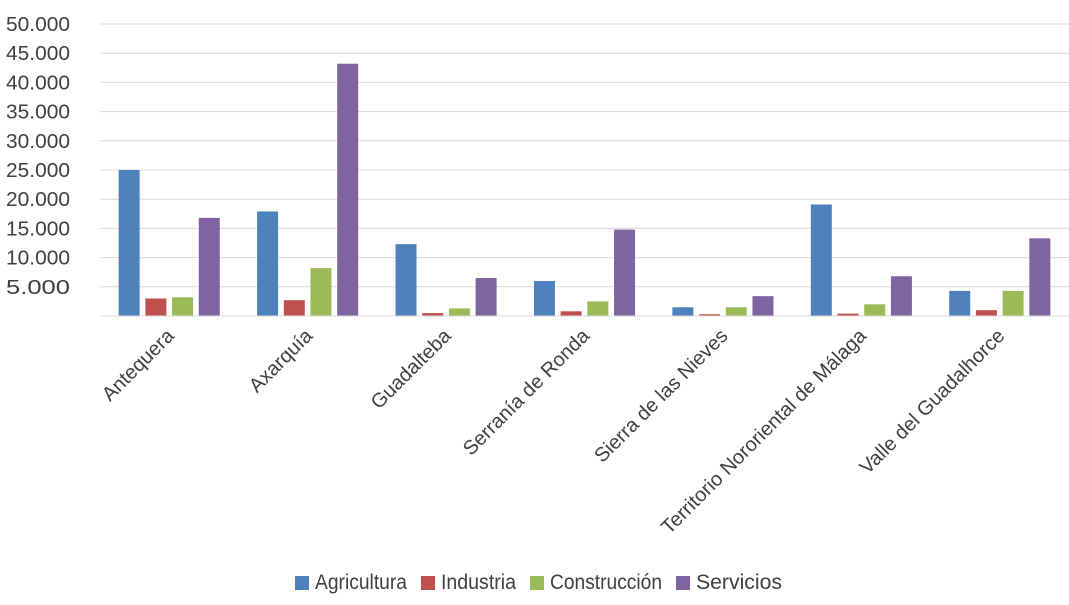  Describe the element at coordinates (478, 582) in the screenshot. I see `legend-label: Industria` at that location.